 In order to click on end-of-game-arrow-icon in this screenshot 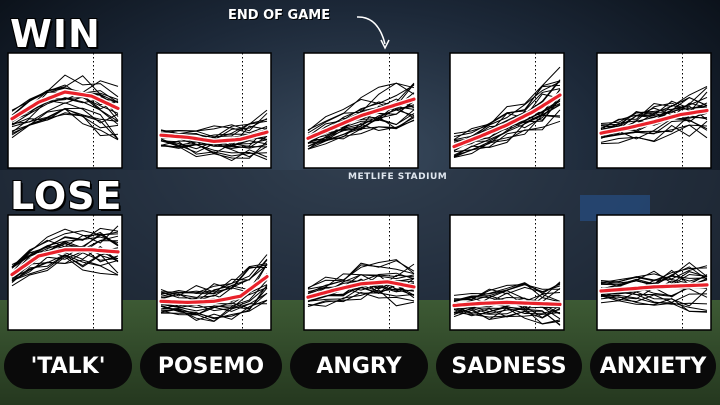, I will do `click(373, 33)`.